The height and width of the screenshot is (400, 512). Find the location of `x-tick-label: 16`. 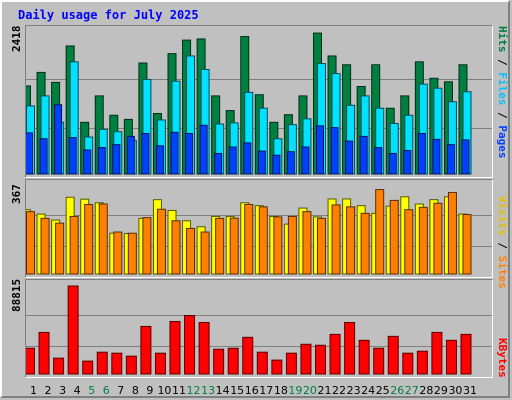

x-tick-label: 16 is located at coordinates (252, 390).